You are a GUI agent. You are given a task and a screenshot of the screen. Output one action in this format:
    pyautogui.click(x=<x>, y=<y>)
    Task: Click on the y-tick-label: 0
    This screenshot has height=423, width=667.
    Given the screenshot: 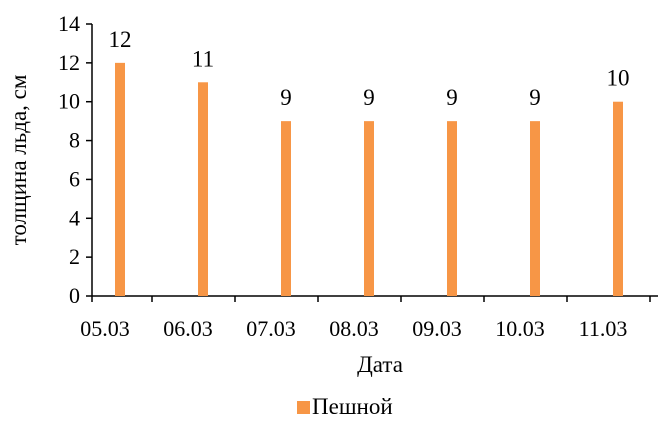 What is the action you would take?
    pyautogui.click(x=74, y=295)
    